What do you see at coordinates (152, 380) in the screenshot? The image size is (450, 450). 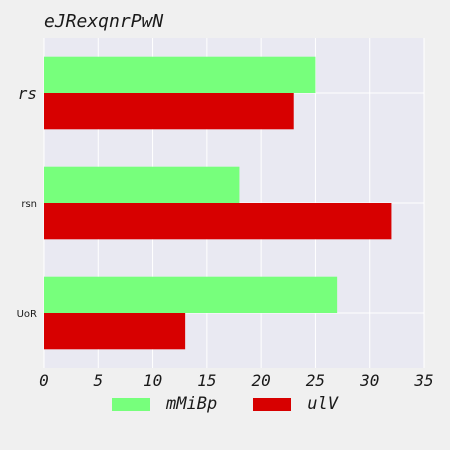 I see `x-tick-label-2: 10` at bounding box center [152, 380].